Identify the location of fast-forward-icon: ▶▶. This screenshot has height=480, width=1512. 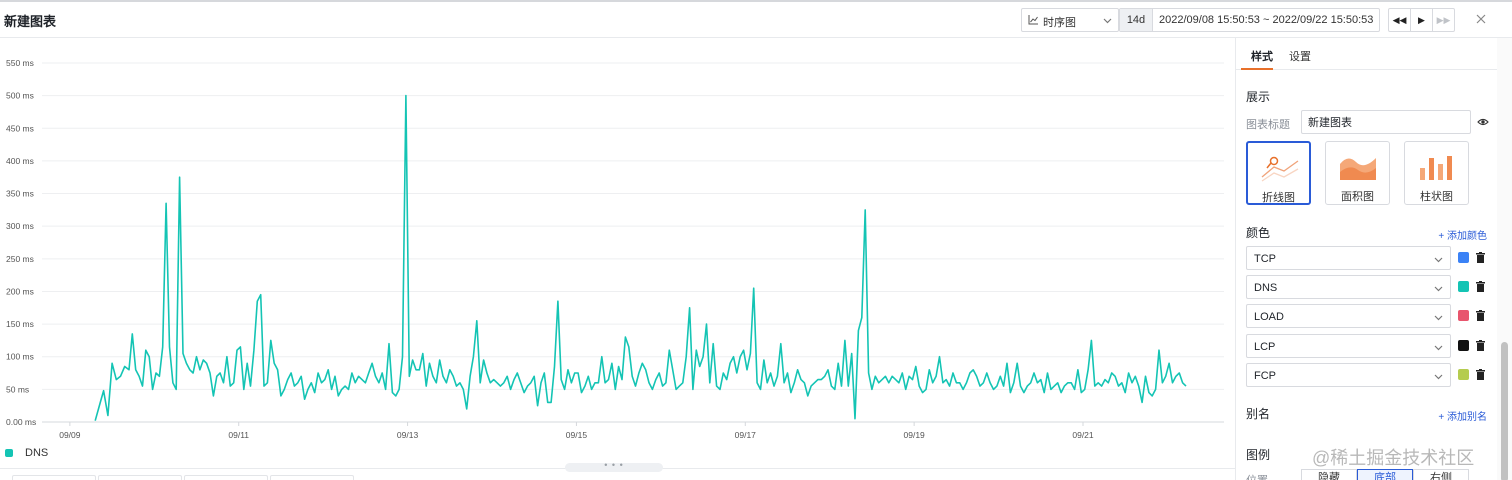
(1443, 19).